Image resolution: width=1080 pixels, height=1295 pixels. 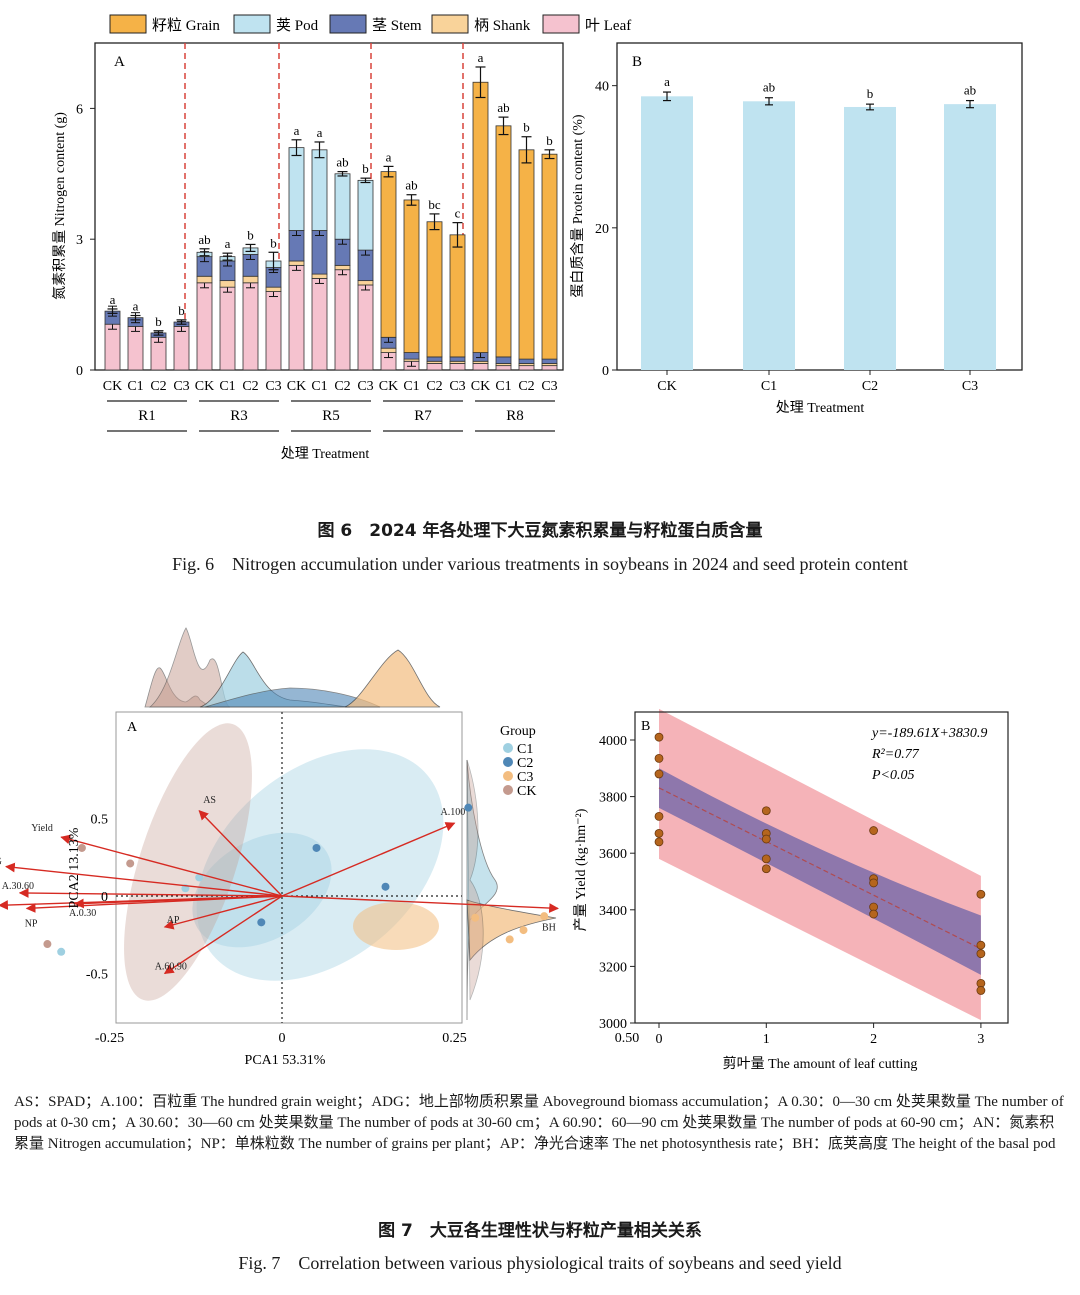 I want to click on x-axis-label: PCA1 53.31%, so click(x=285, y=1060).